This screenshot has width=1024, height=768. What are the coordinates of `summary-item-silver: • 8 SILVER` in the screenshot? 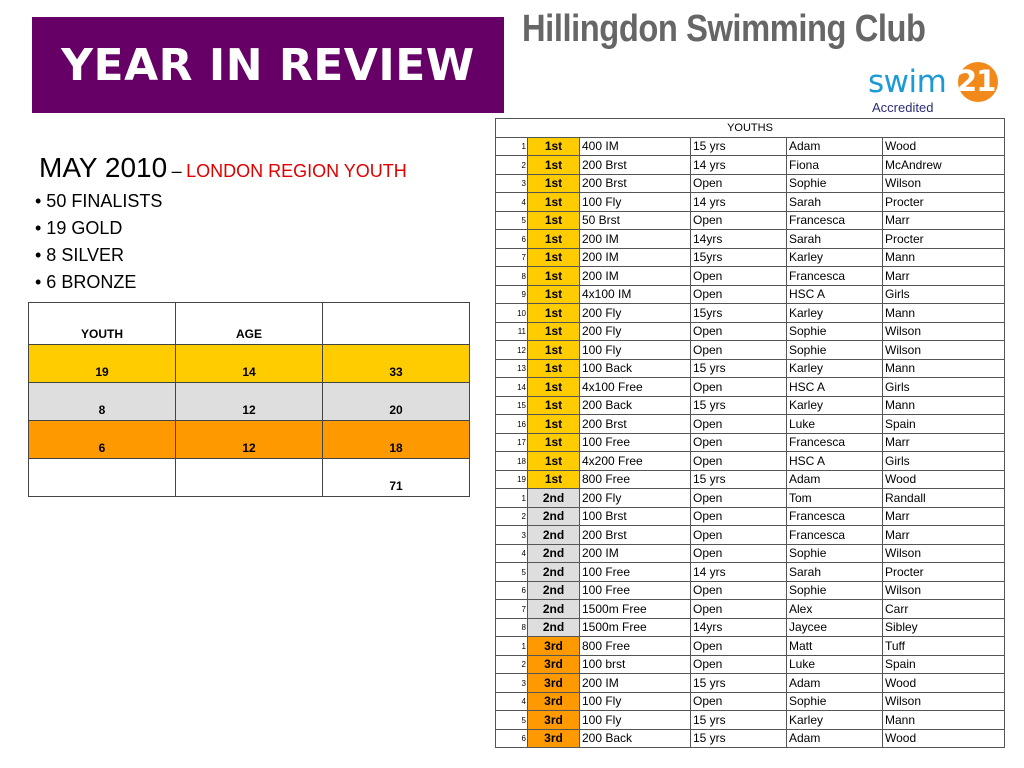 It's located at (80, 255).